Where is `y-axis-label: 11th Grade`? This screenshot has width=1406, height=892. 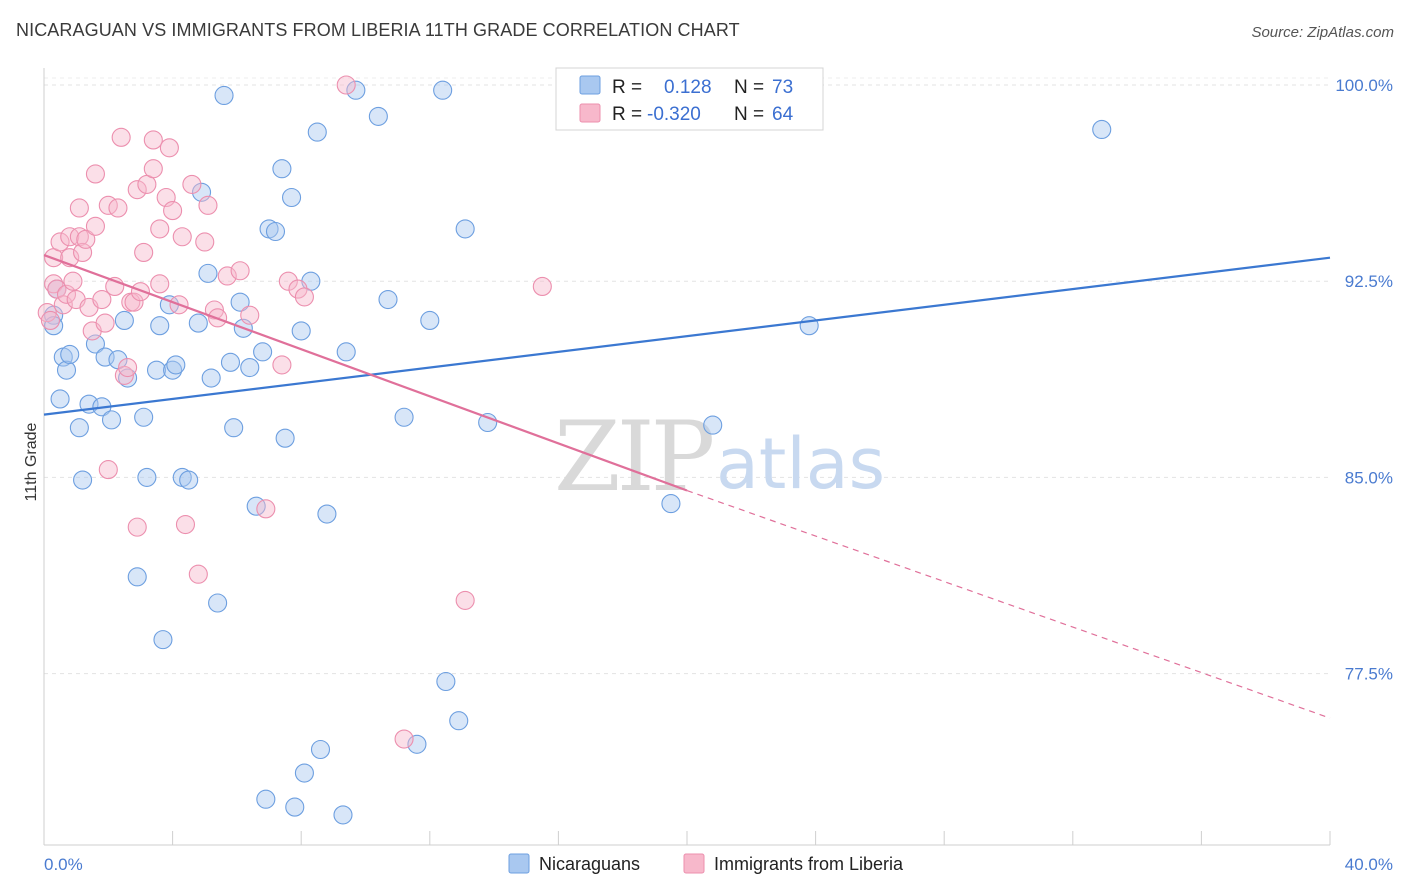 y-axis-label: 11th Grade is located at coordinates (31, 461).